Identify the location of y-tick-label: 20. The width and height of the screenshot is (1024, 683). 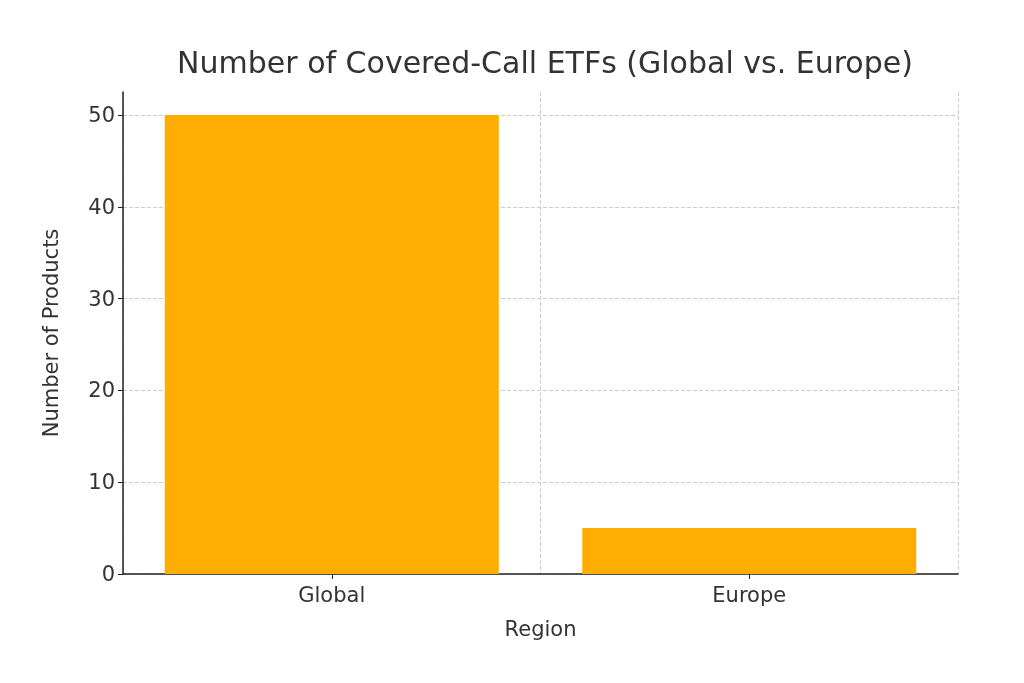
(101, 390).